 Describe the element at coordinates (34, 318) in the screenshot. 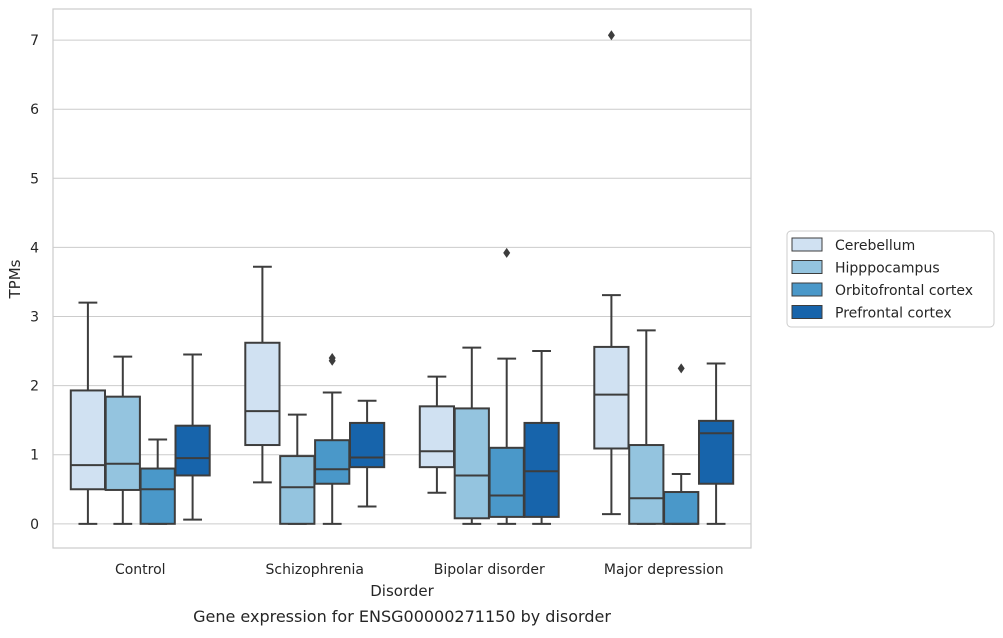

I see `y-tick-label: 3` at that location.